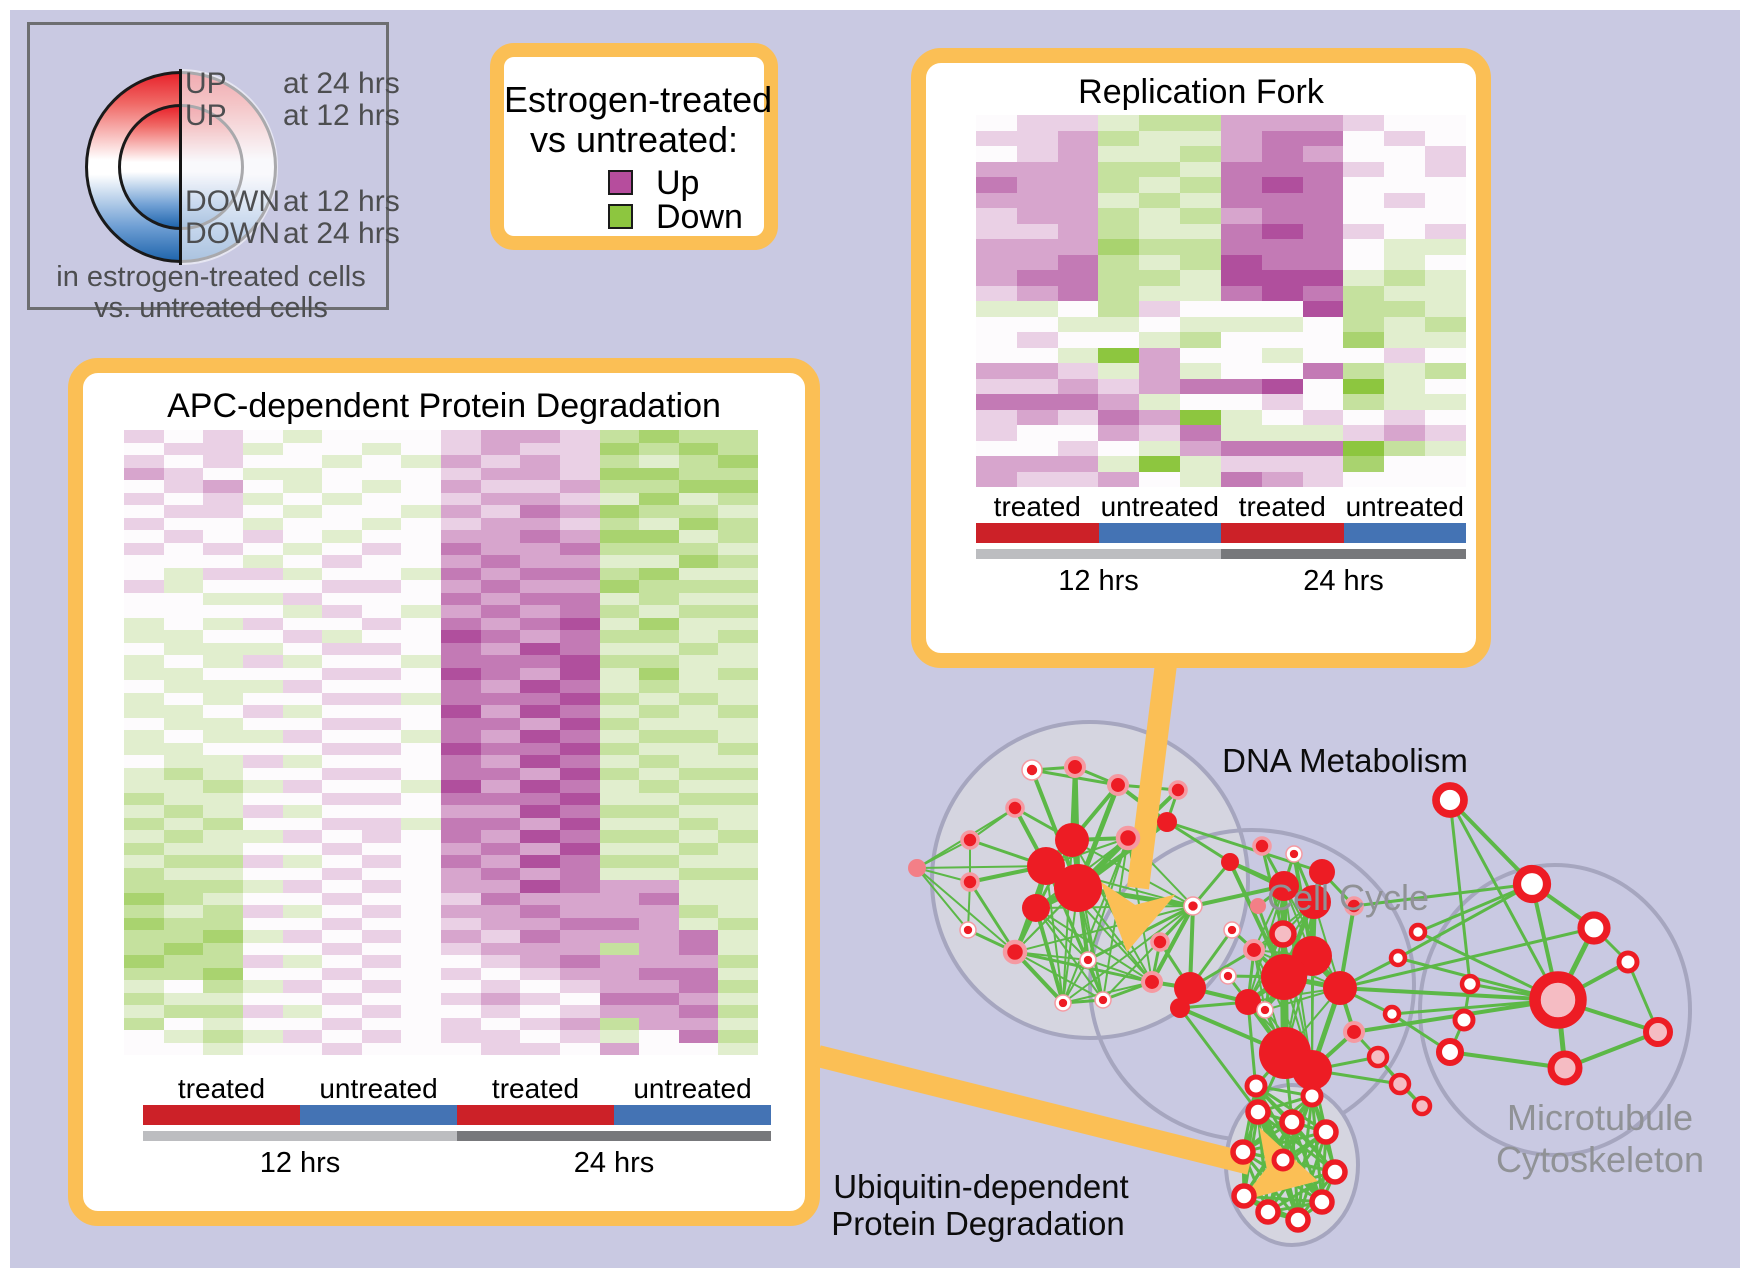 This screenshot has height=1279, width=1750. Describe the element at coordinates (1098, 554) in the screenshot. I see `time-bar-12hrs` at that location.